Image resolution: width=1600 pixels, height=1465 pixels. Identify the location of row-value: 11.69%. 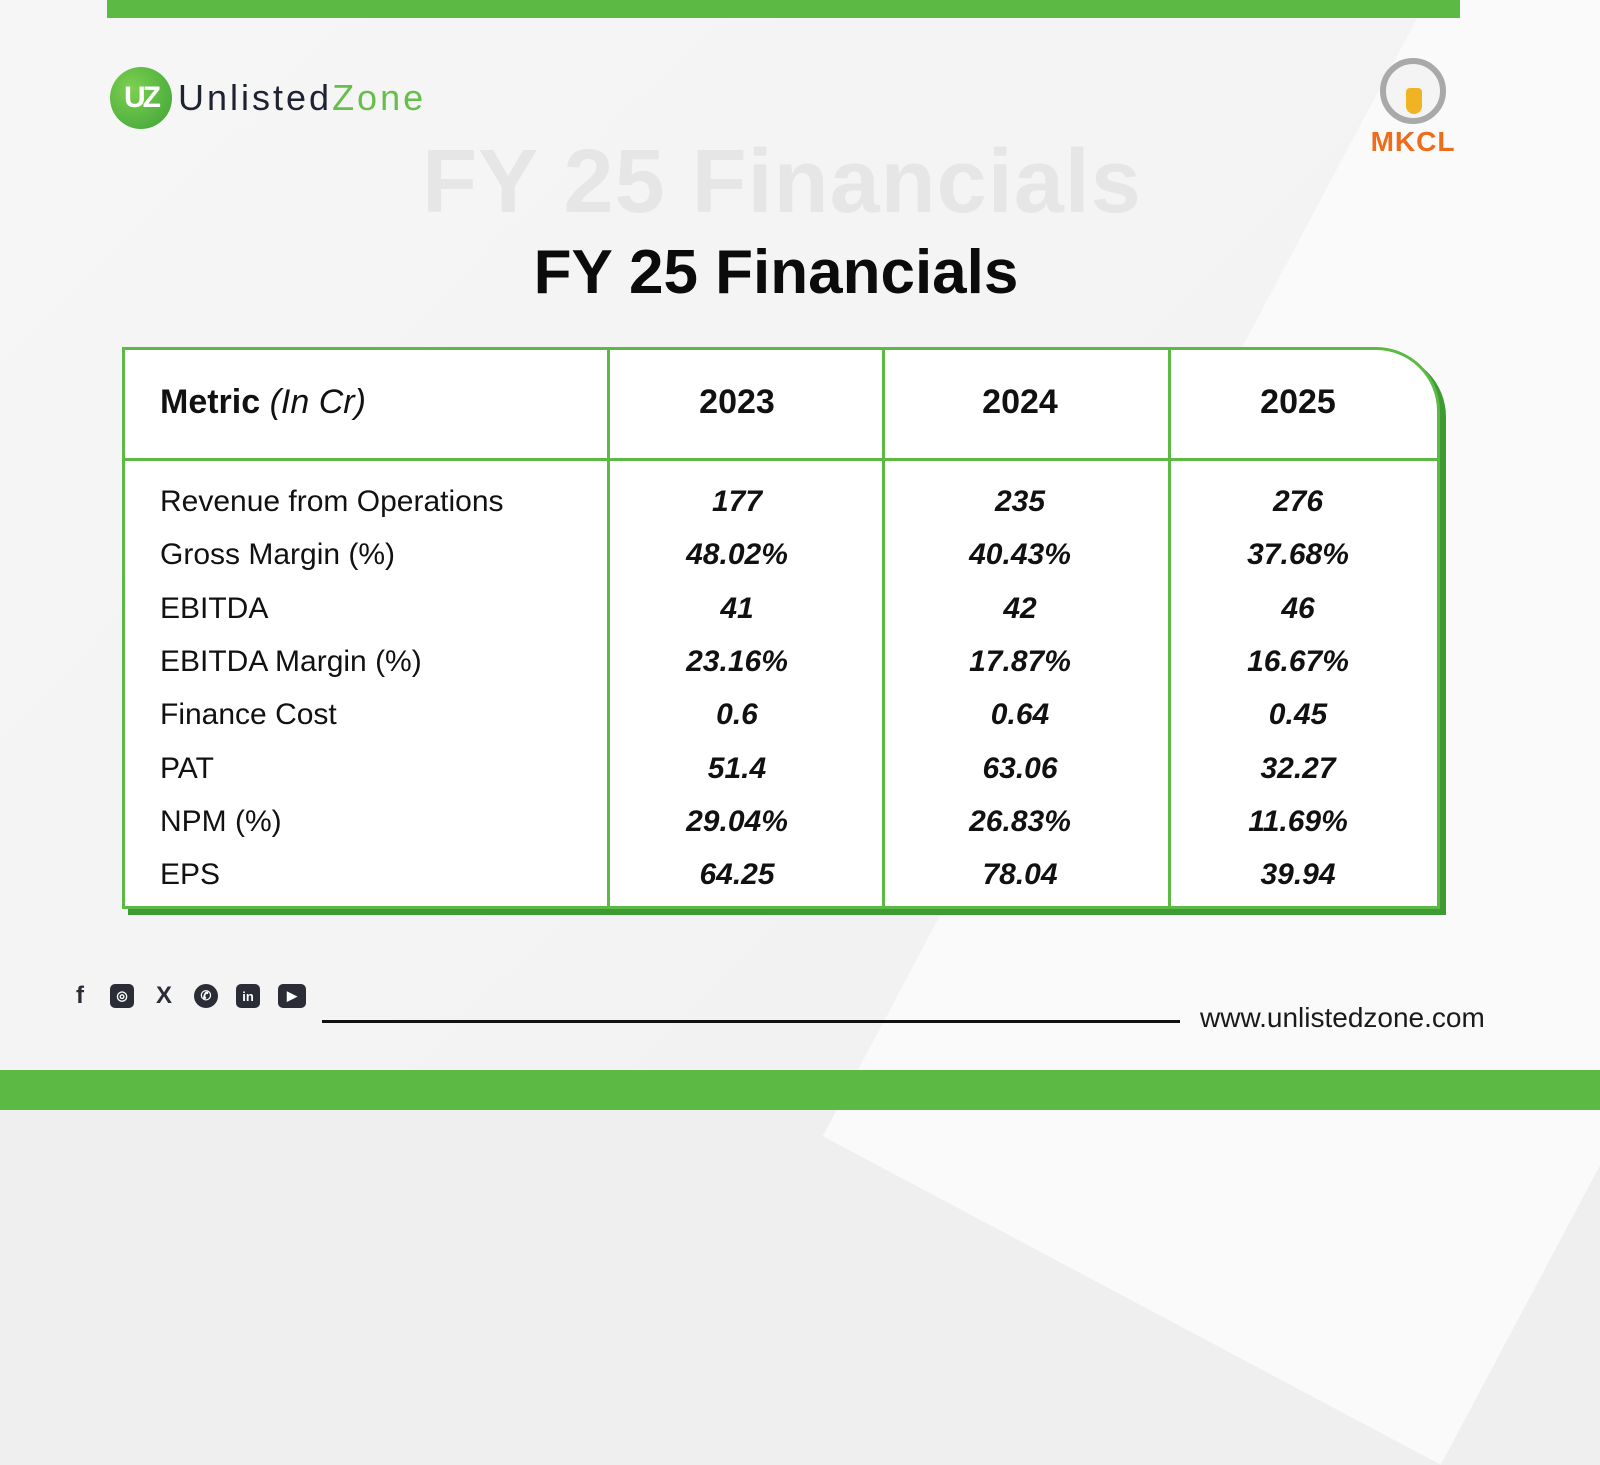
(1298, 821).